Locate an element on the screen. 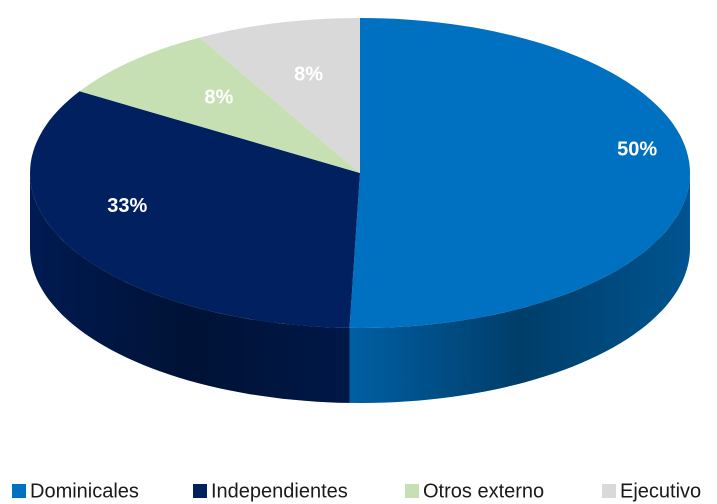 Image resolution: width=717 pixels, height=504 pixels. data-label: 50% is located at coordinates (637, 149).